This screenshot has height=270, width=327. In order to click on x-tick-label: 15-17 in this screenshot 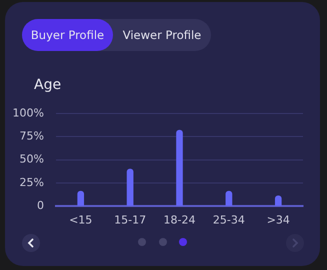, I will do `click(130, 219)`.